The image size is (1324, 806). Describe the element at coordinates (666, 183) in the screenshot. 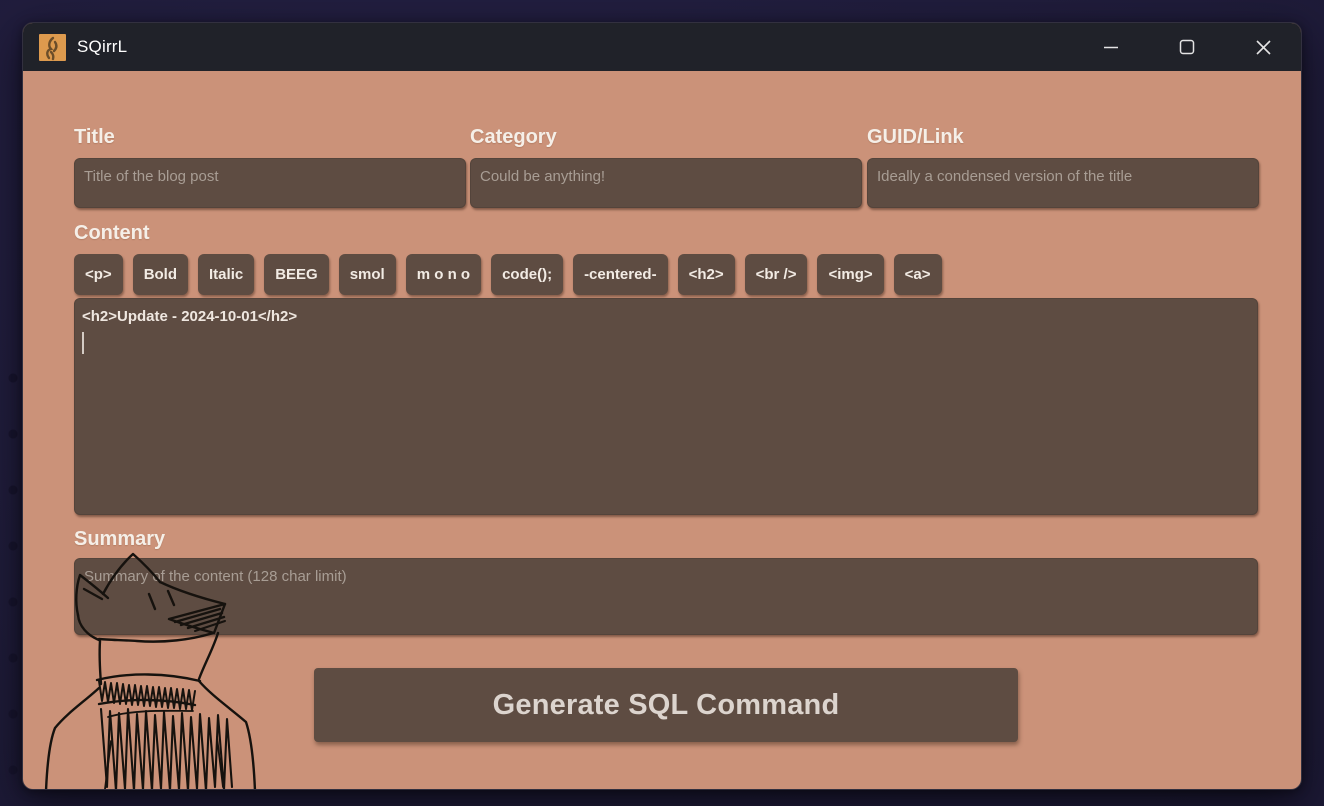

I see `category-input` at that location.